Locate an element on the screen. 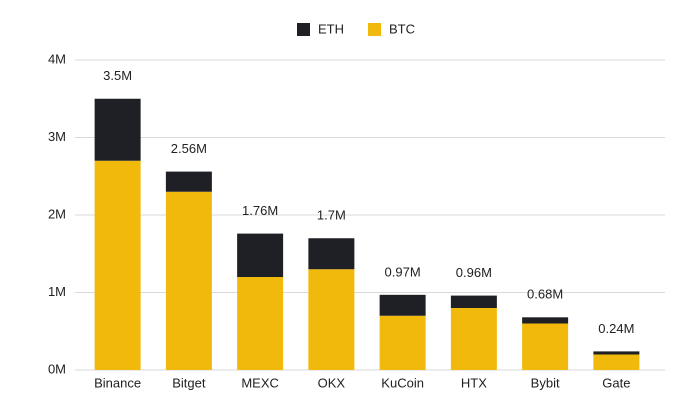 The height and width of the screenshot is (419, 692). x-tick-label: HTX is located at coordinates (474, 382).